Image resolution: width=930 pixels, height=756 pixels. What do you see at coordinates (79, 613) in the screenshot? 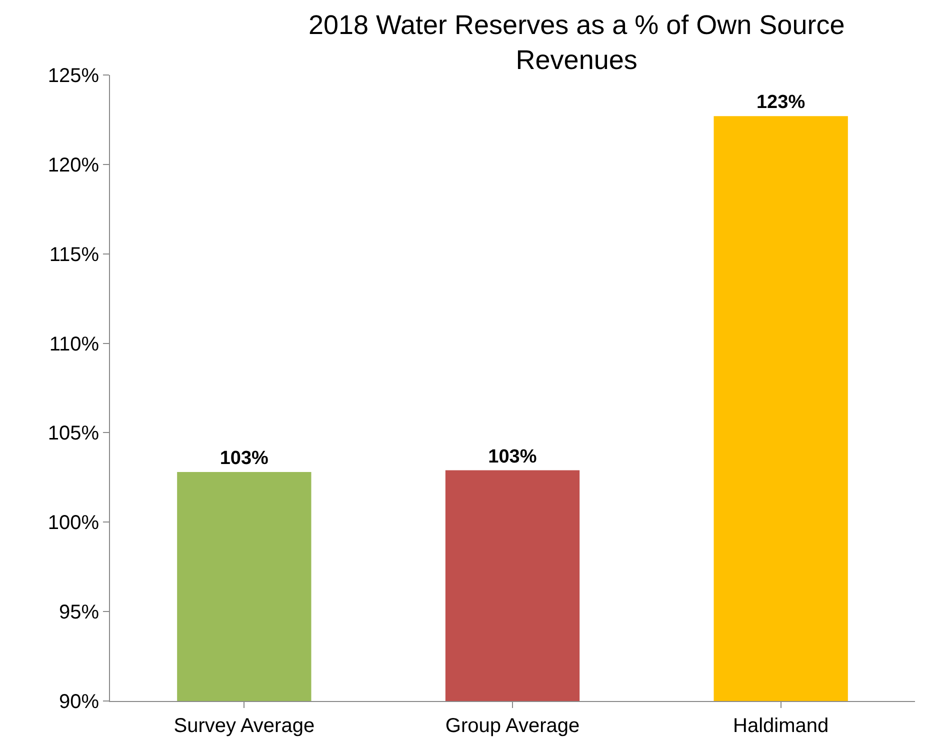
I see `y-tick-label: 95%` at bounding box center [79, 613].